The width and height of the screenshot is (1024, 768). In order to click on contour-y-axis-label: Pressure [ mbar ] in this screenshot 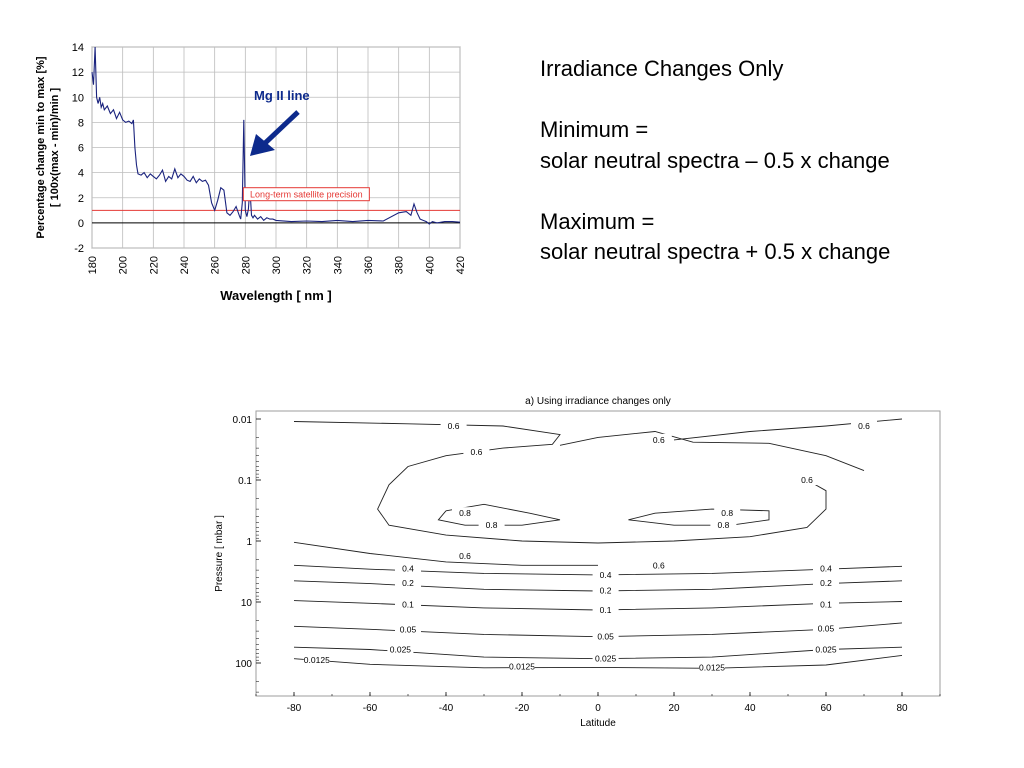, I will do `click(219, 553)`.